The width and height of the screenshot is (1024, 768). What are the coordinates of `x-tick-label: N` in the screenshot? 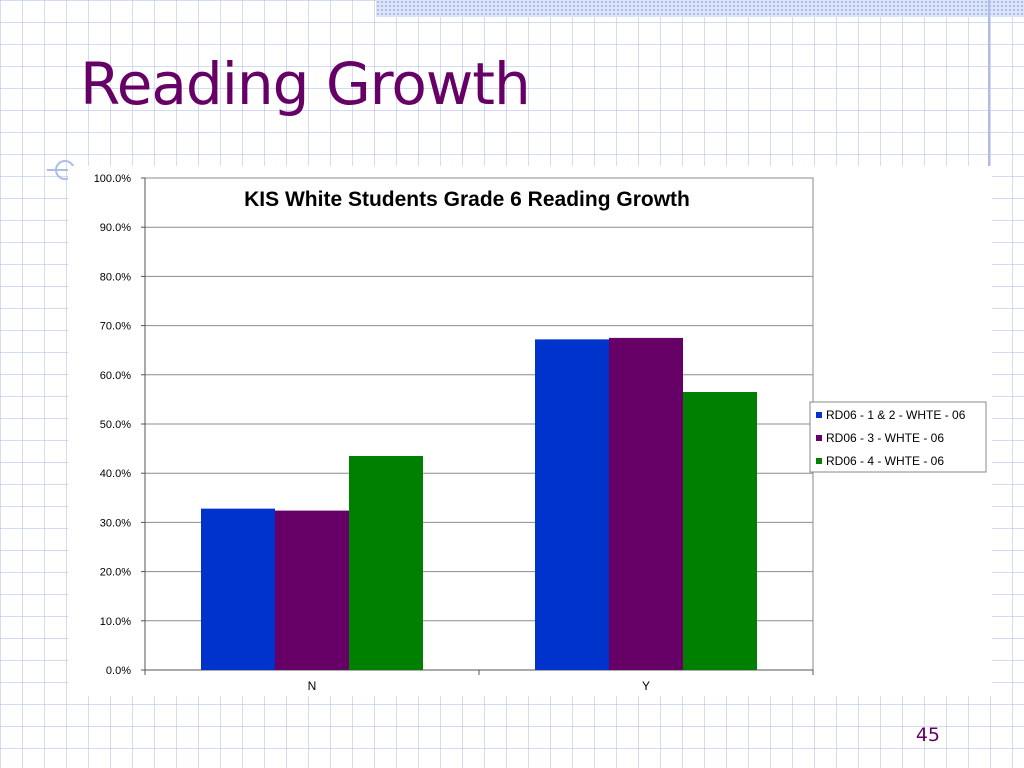 It's located at (312, 686).